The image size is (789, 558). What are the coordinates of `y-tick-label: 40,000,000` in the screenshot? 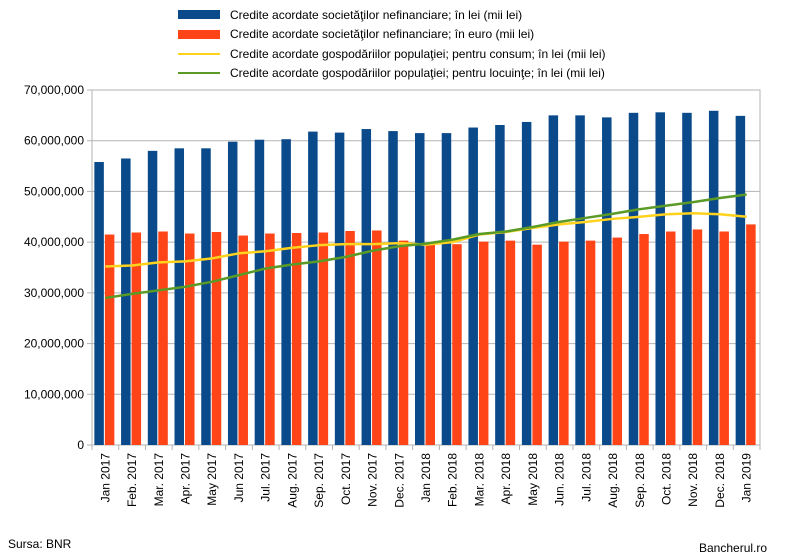 It's located at (54, 242).